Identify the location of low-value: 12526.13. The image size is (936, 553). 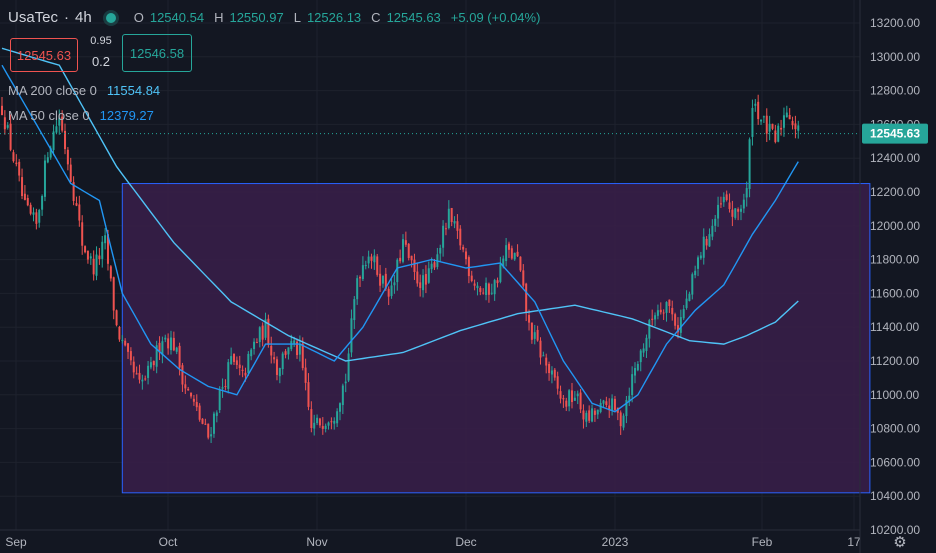
(334, 17).